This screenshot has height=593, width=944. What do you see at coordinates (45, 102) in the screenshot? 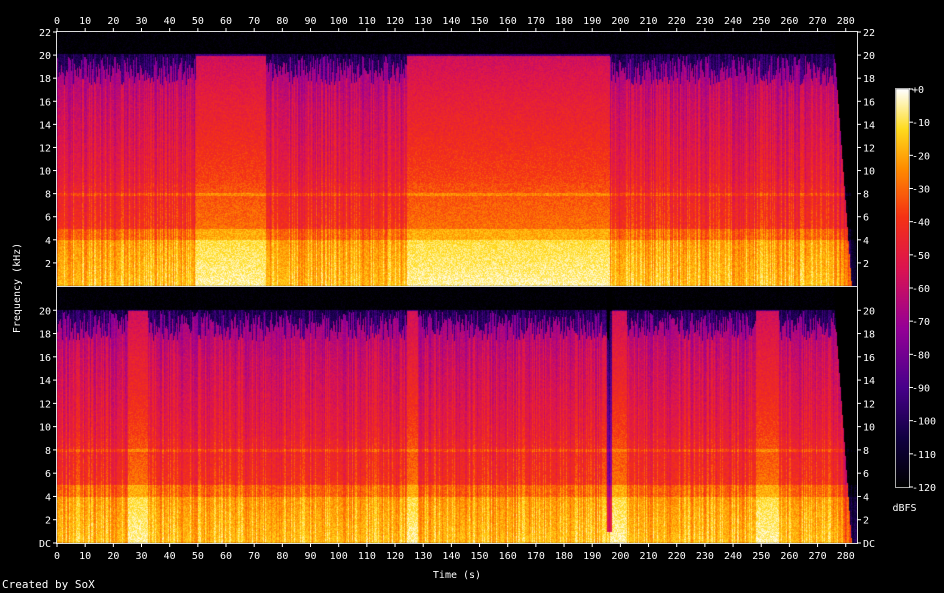
I see `y-tick-label-left: 16` at bounding box center [45, 102].